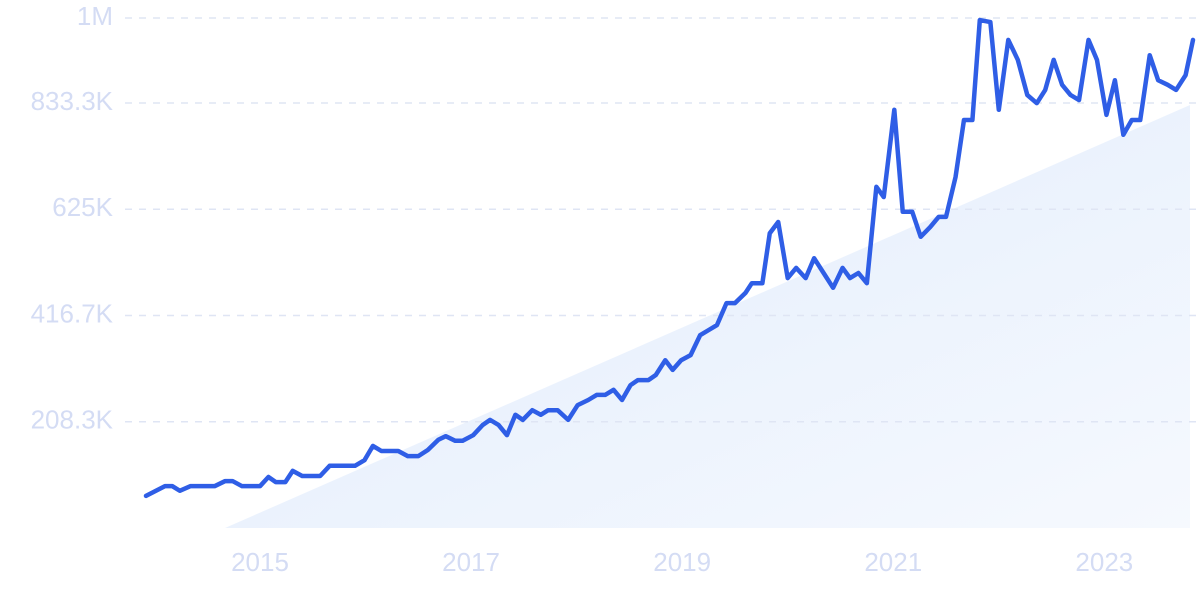 This screenshot has height=599, width=1200. Describe the element at coordinates (72, 101) in the screenshot. I see `y-tick-label: 833.3K` at that location.